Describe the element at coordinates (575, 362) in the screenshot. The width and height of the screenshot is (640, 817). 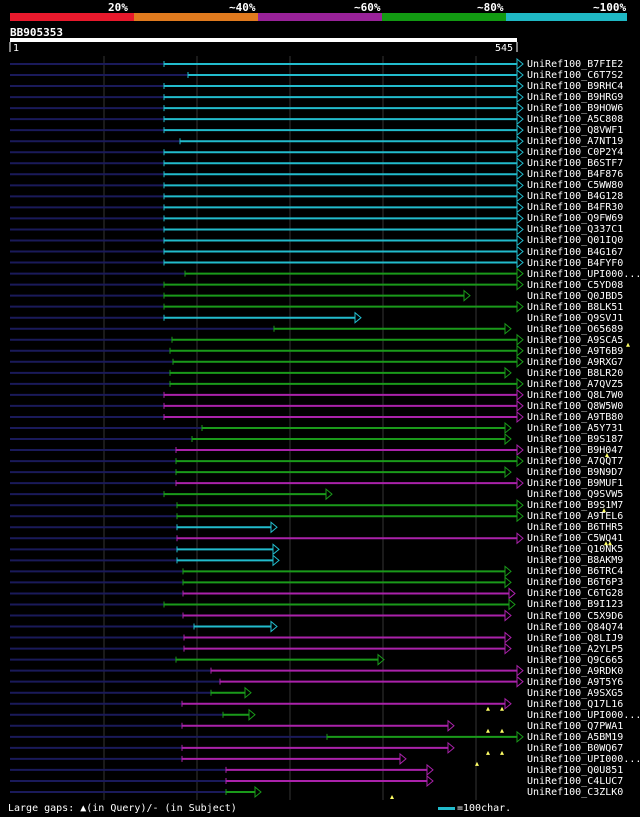
I see `hit-label: UniRef100_A9RXG7` at that location.